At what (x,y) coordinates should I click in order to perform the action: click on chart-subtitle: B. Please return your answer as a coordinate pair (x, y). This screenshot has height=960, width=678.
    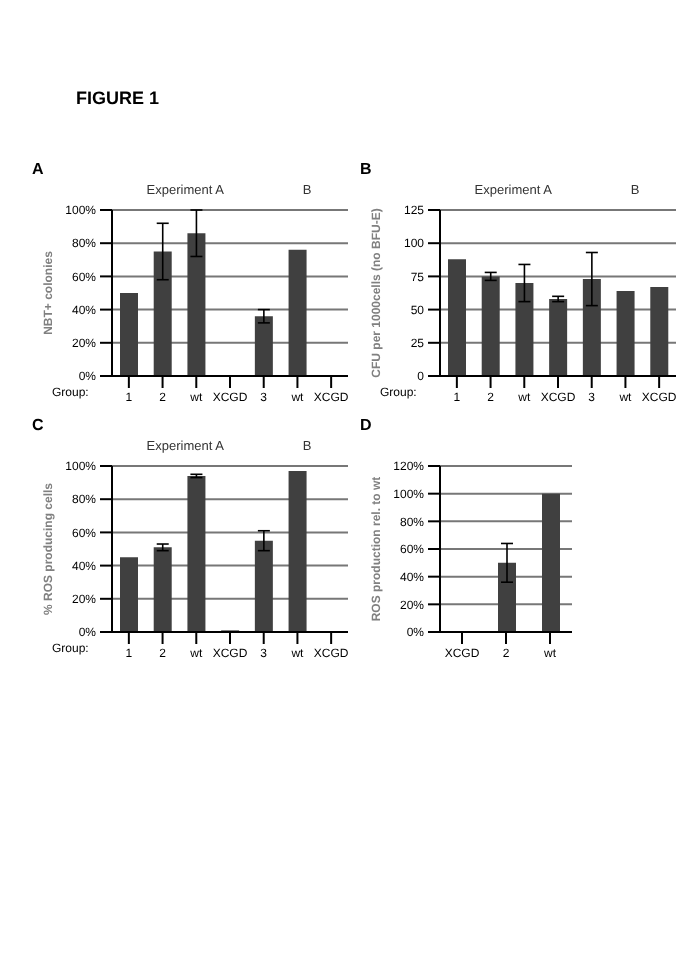
    Looking at the image, I should click on (367, 171).